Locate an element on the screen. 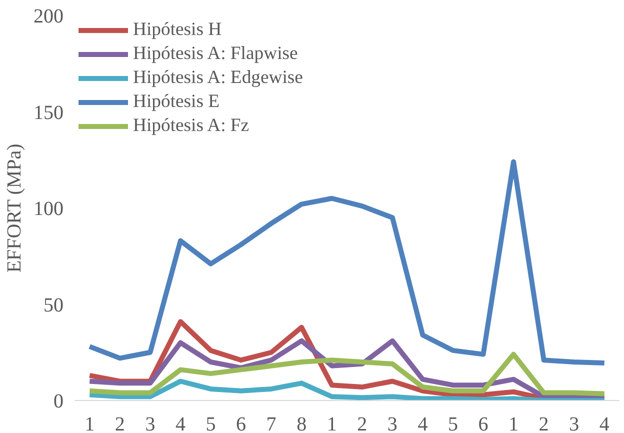 This screenshot has width=624, height=433. legend-label: Hipótesis A: Edgewise is located at coordinates (218, 78).